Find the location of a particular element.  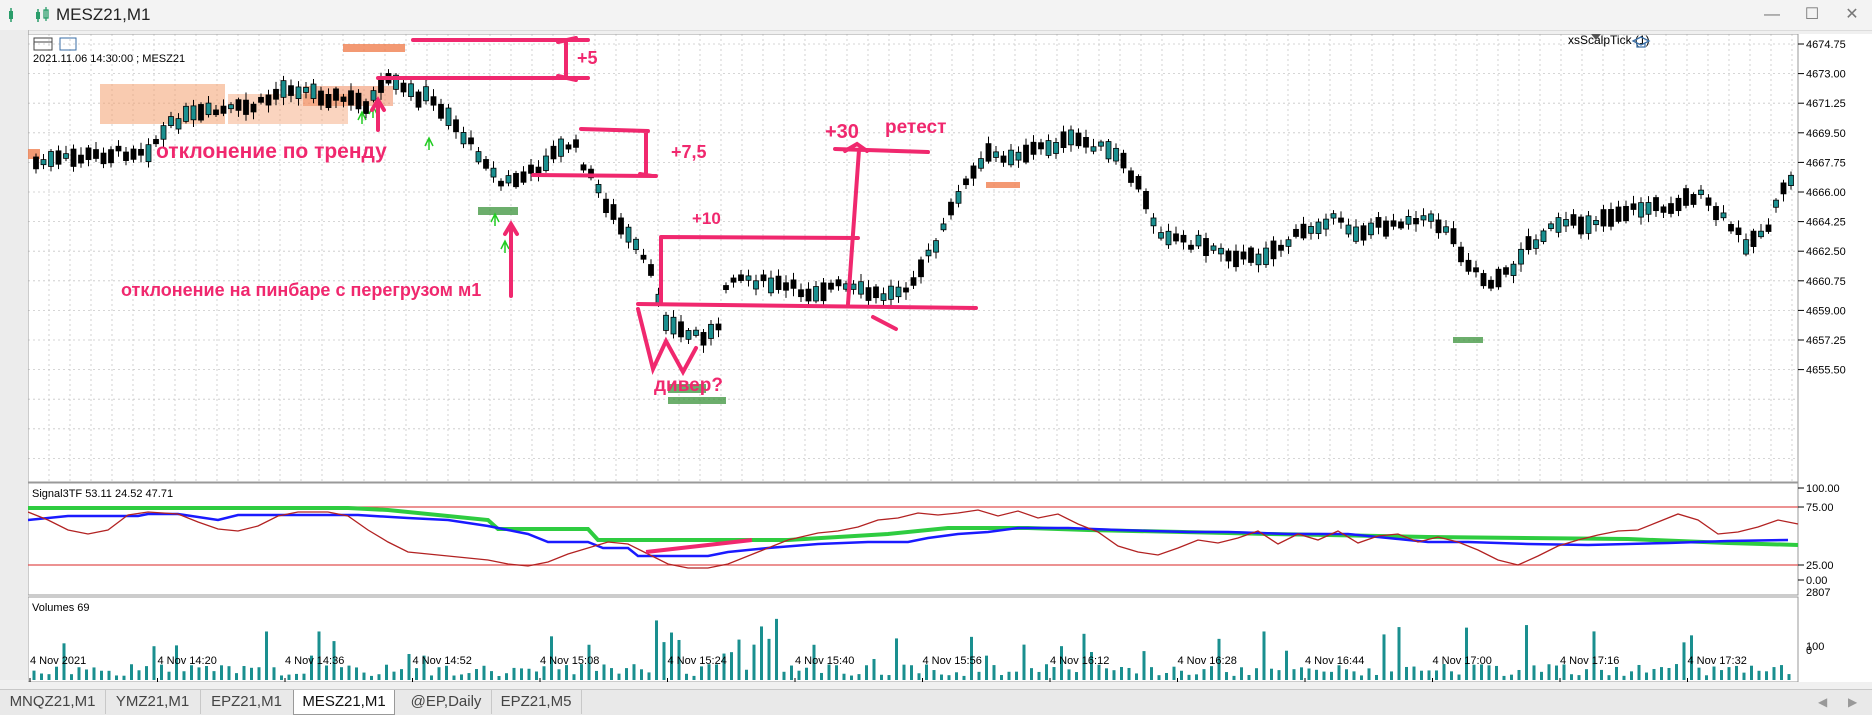

annotation-plus30: +30 is located at coordinates (842, 132).